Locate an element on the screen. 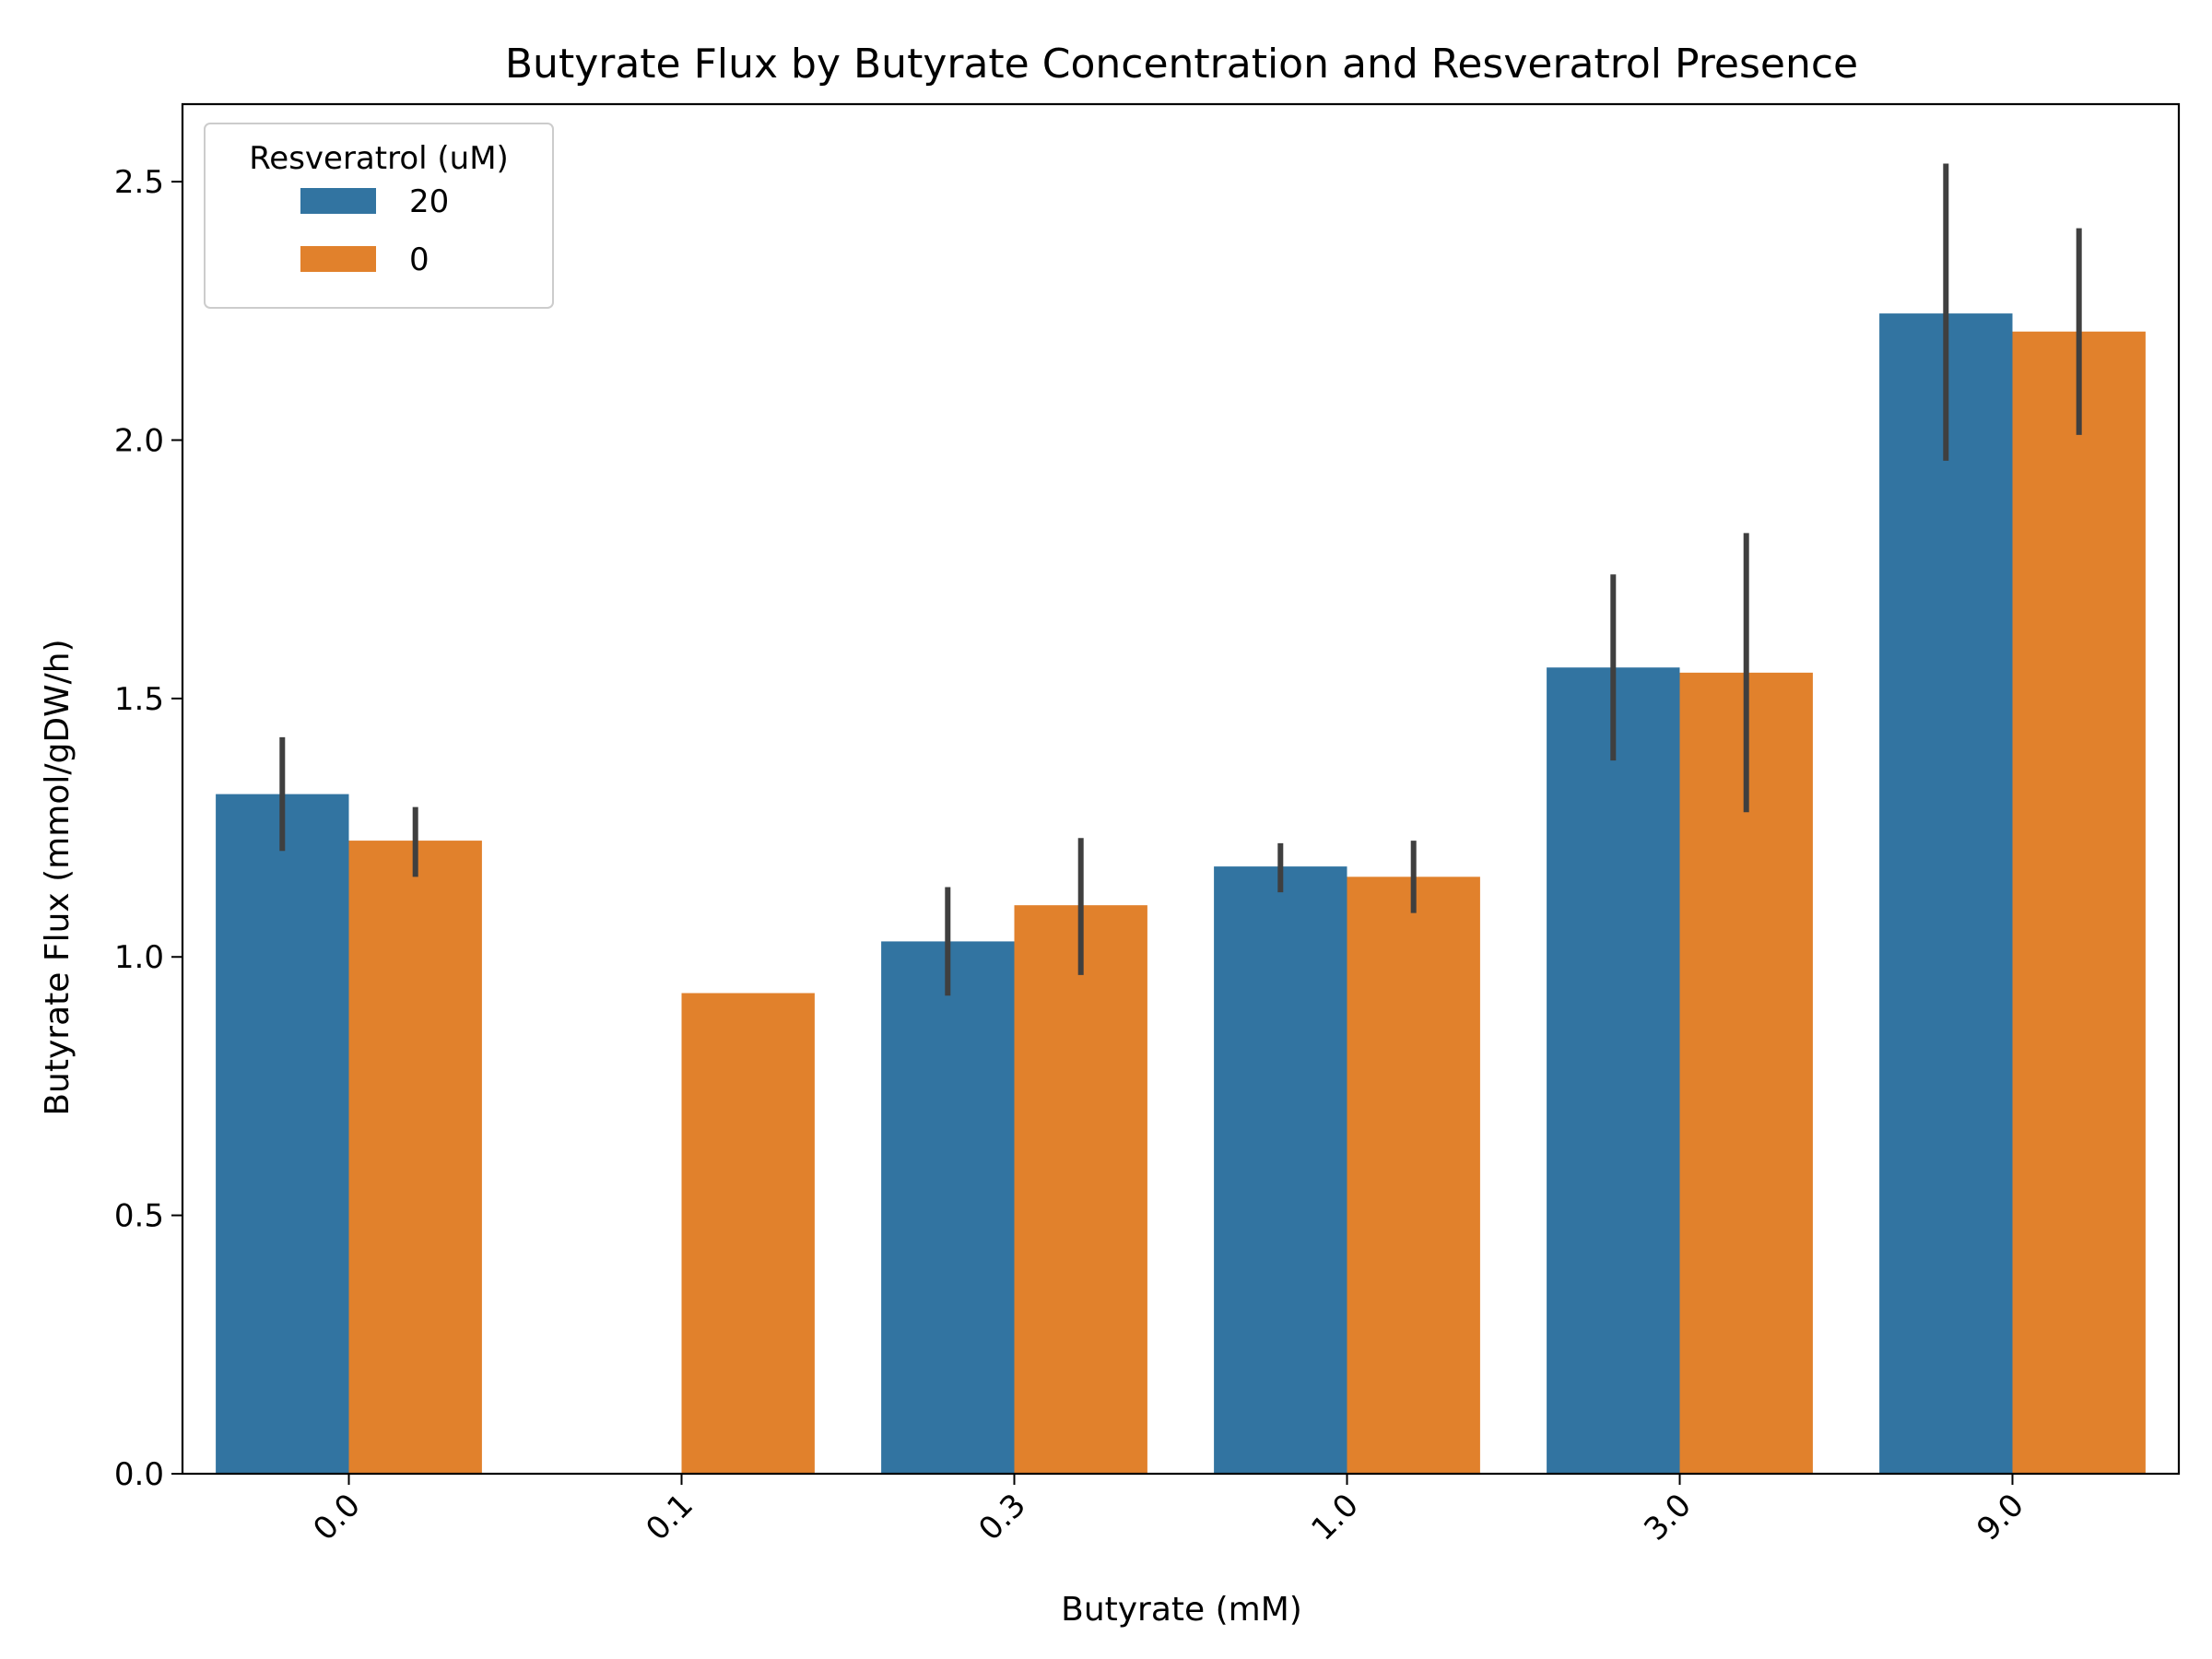 The height and width of the screenshot is (1659, 2212). bar-0-0.1 is located at coordinates (748, 1233).